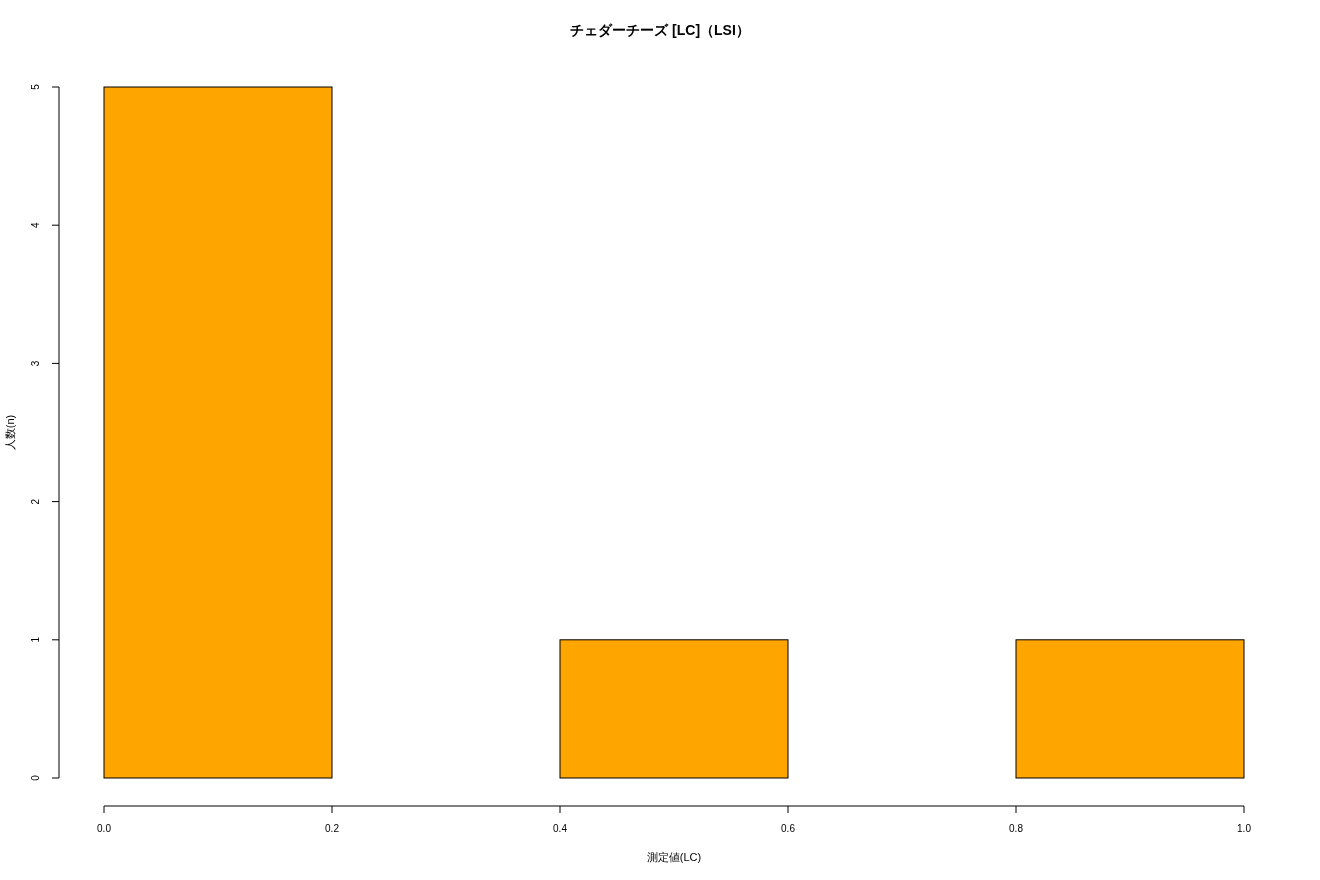 This screenshot has width=1320, height=880. What do you see at coordinates (10, 432) in the screenshot?
I see `y-axis-title: 人数(n)` at bounding box center [10, 432].